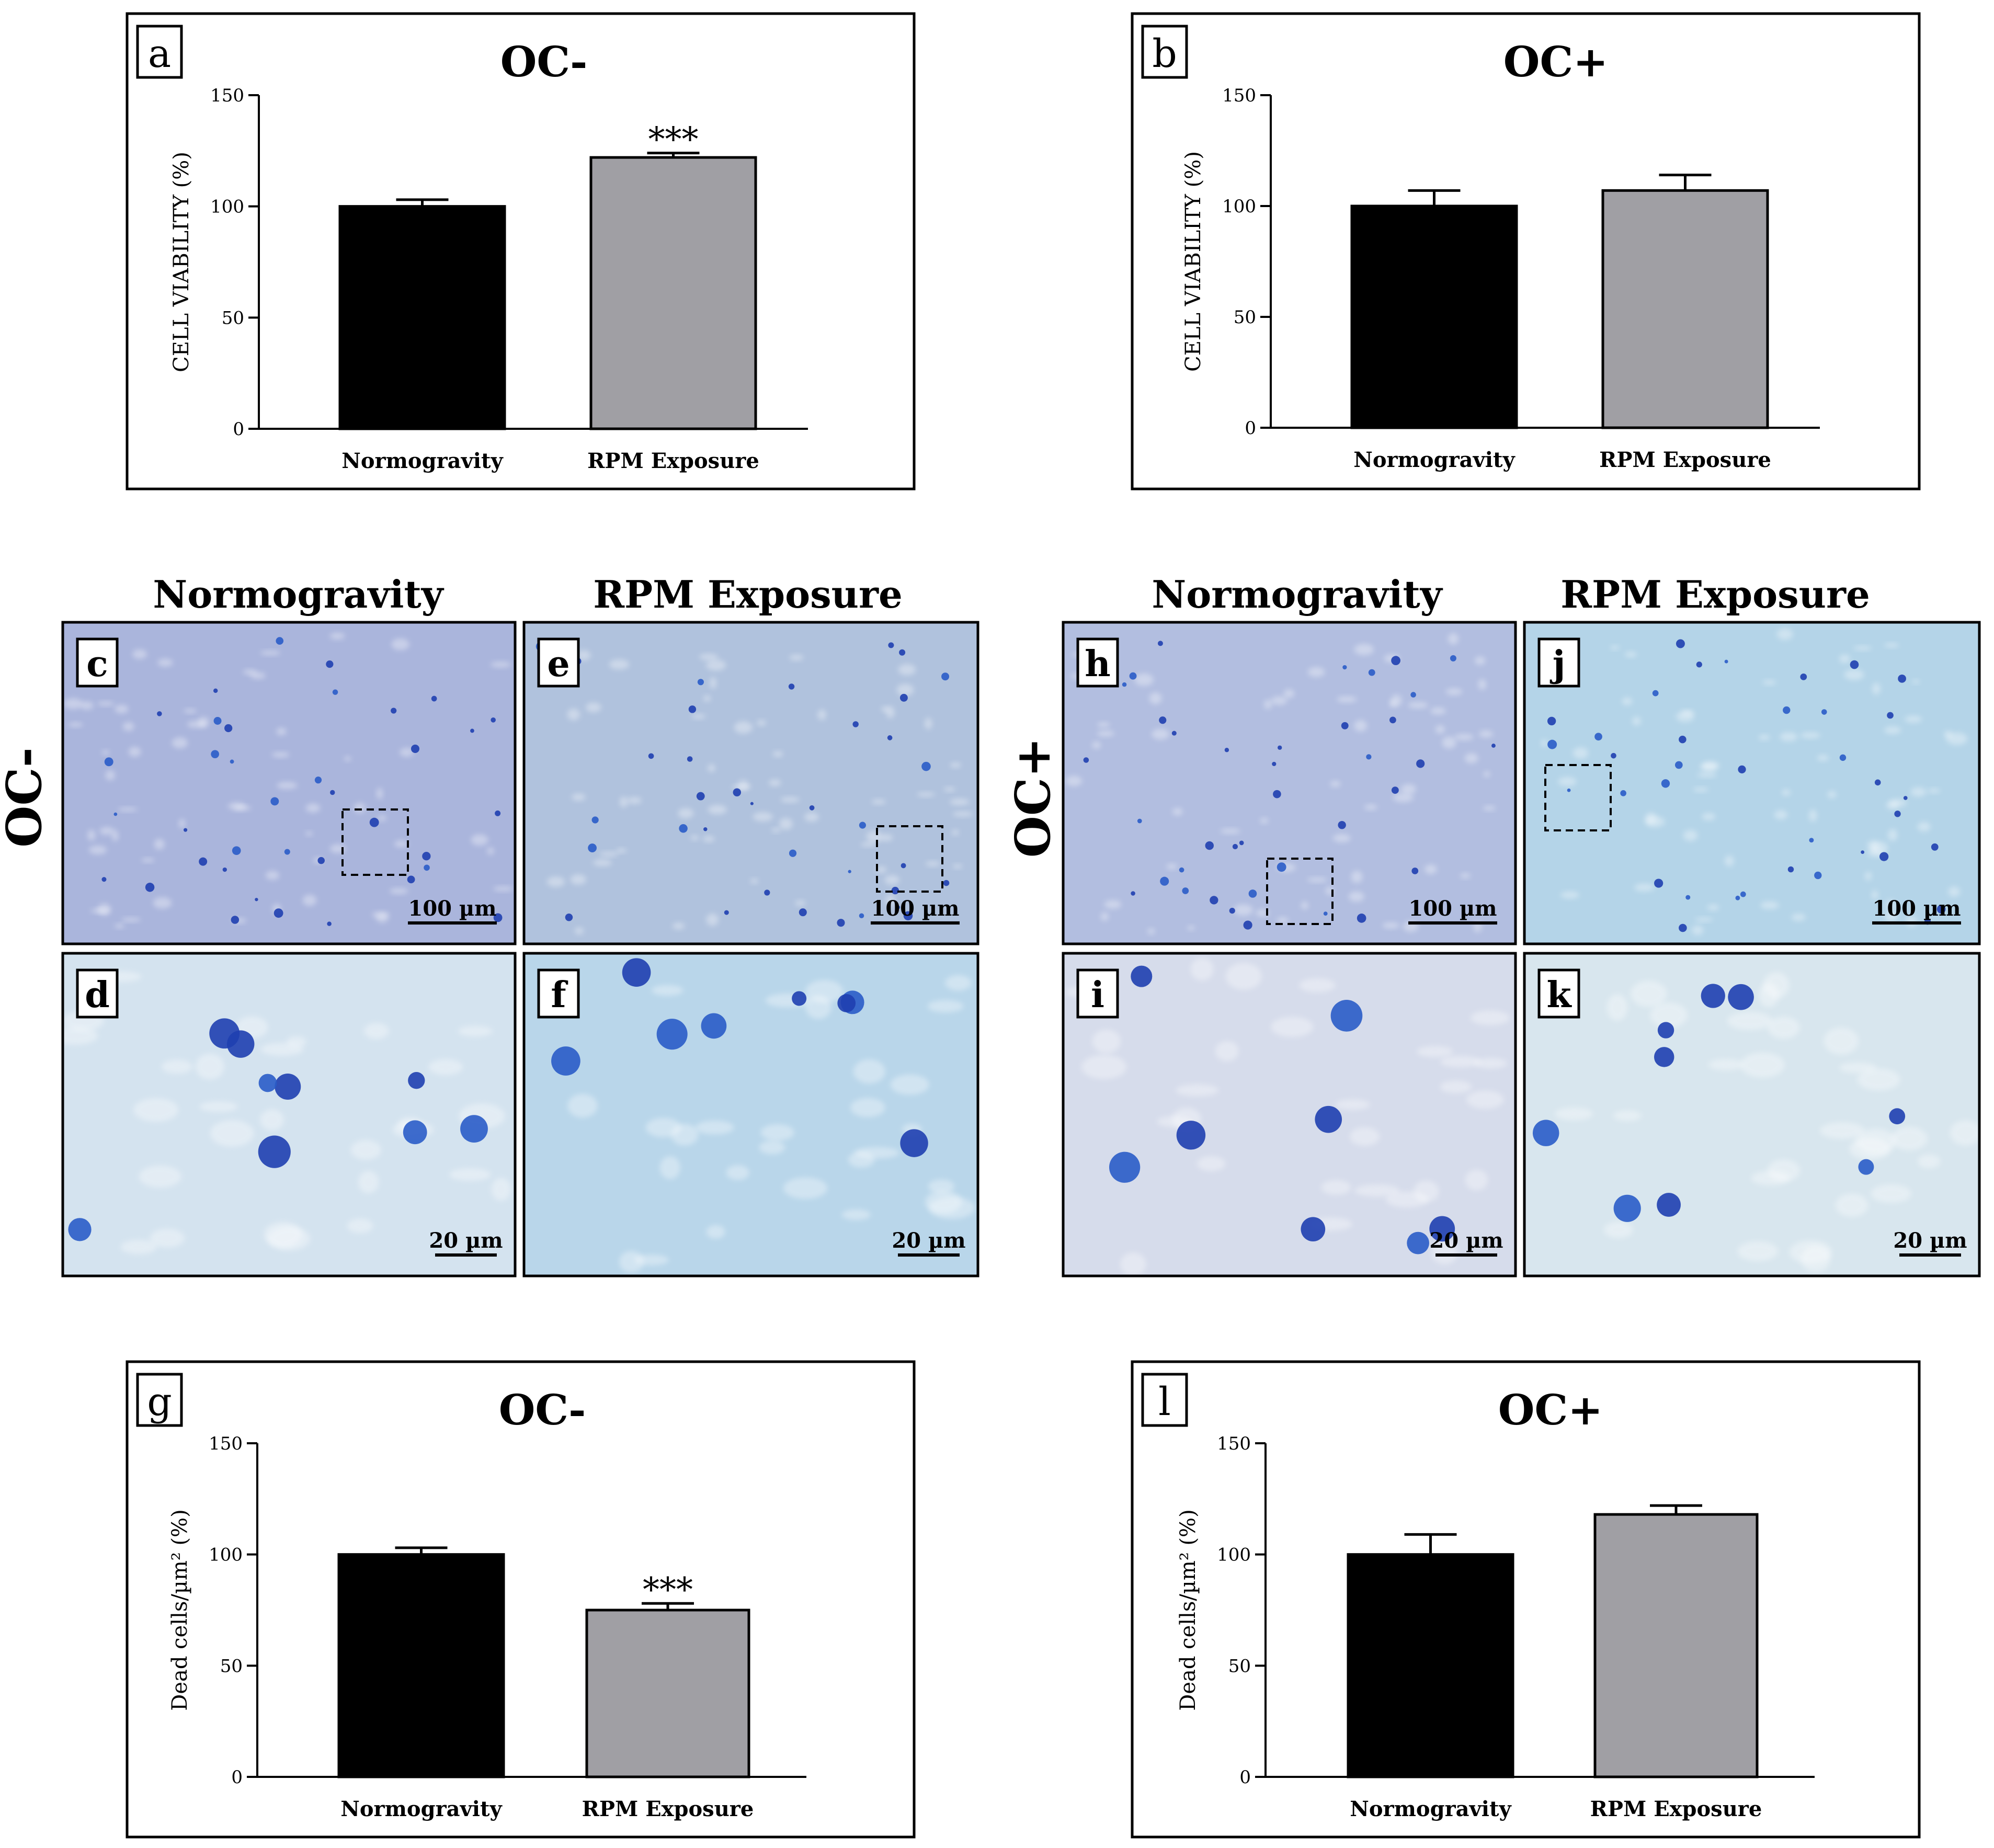 The width and height of the screenshot is (1994, 1848). I want to click on chart-title: OC-, so click(542, 1410).